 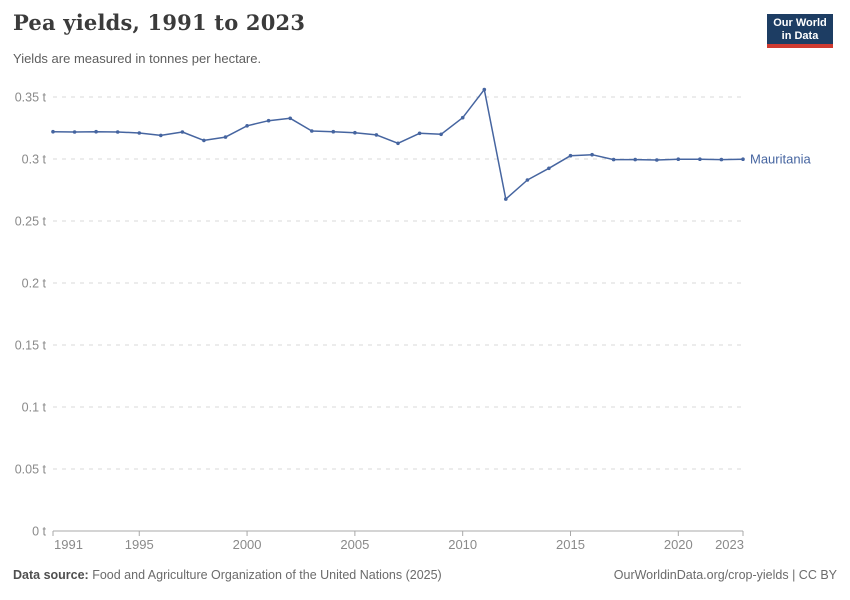 I want to click on footer-rights-link: OurWorldinData.org/crop-yields | CC BY, so click(x=725, y=575).